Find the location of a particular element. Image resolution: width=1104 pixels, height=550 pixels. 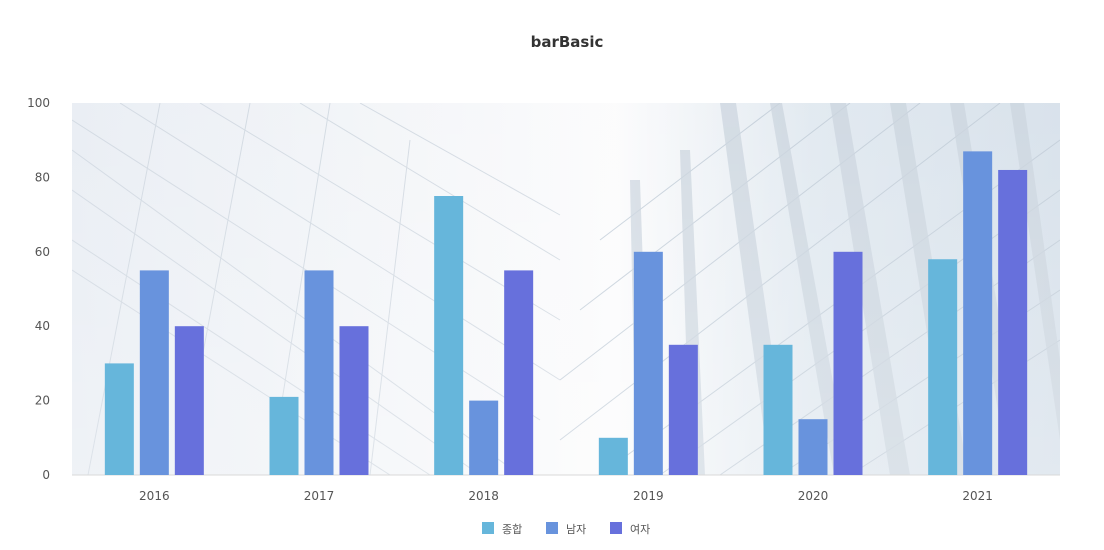

y-tick-label-0: 0 is located at coordinates (46, 475).